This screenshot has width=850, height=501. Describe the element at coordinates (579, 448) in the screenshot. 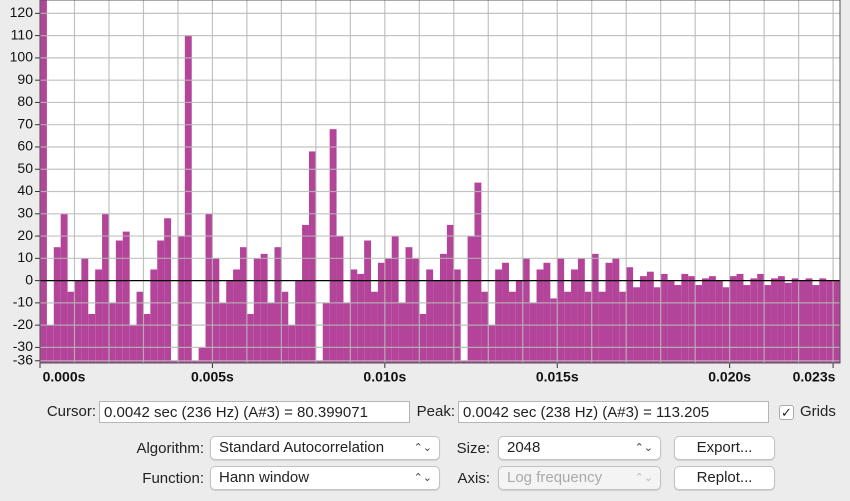

I see `size-select: 2048 ⌃⌄` at that location.